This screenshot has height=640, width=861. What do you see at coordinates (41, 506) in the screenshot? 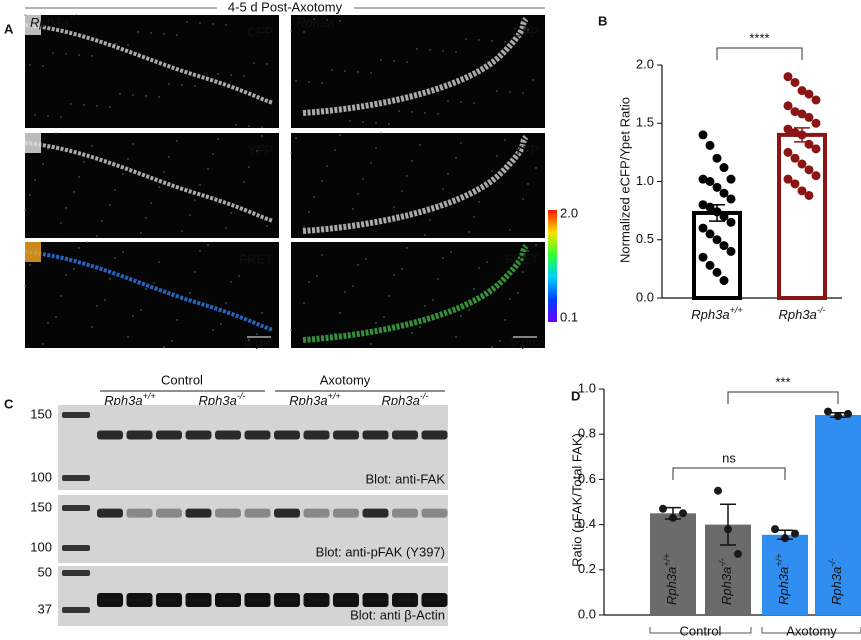
I see `mw-marker: 150` at bounding box center [41, 506].